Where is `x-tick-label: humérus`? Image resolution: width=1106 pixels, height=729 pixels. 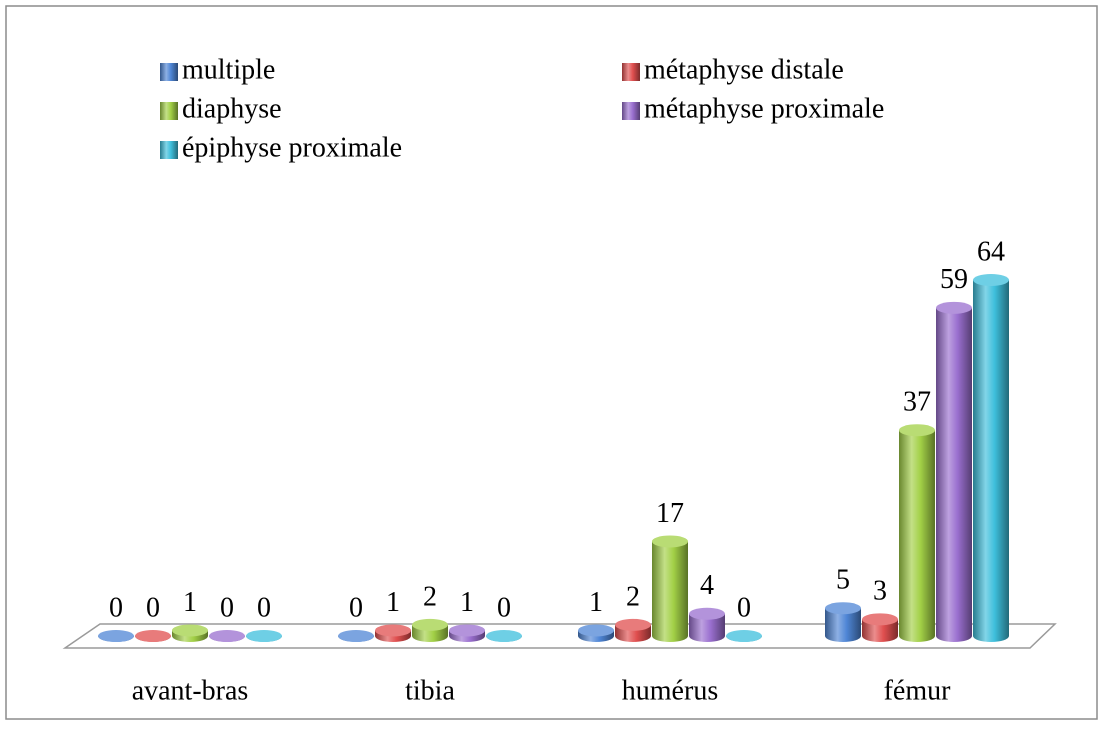
x-tick-label: humérus is located at coordinates (670, 690).